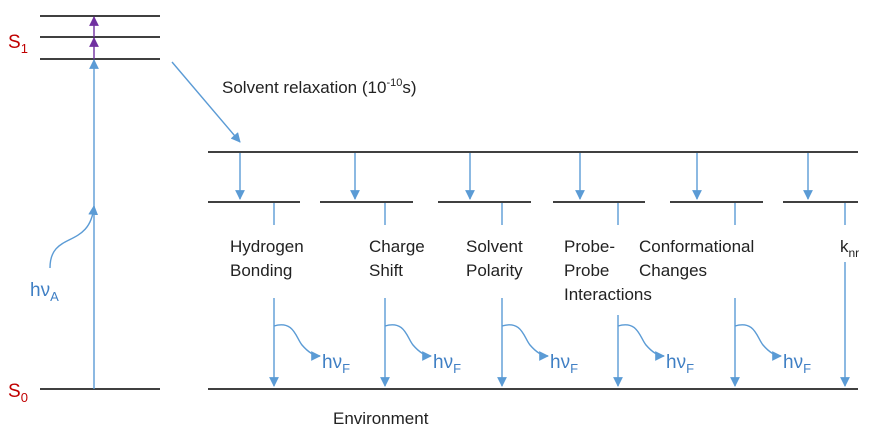 Image resolution: width=872 pixels, height=428 pixels. Describe the element at coordinates (319, 87) in the screenshot. I see `relaxation-label: Solvent relaxation (10-10s)` at that location.